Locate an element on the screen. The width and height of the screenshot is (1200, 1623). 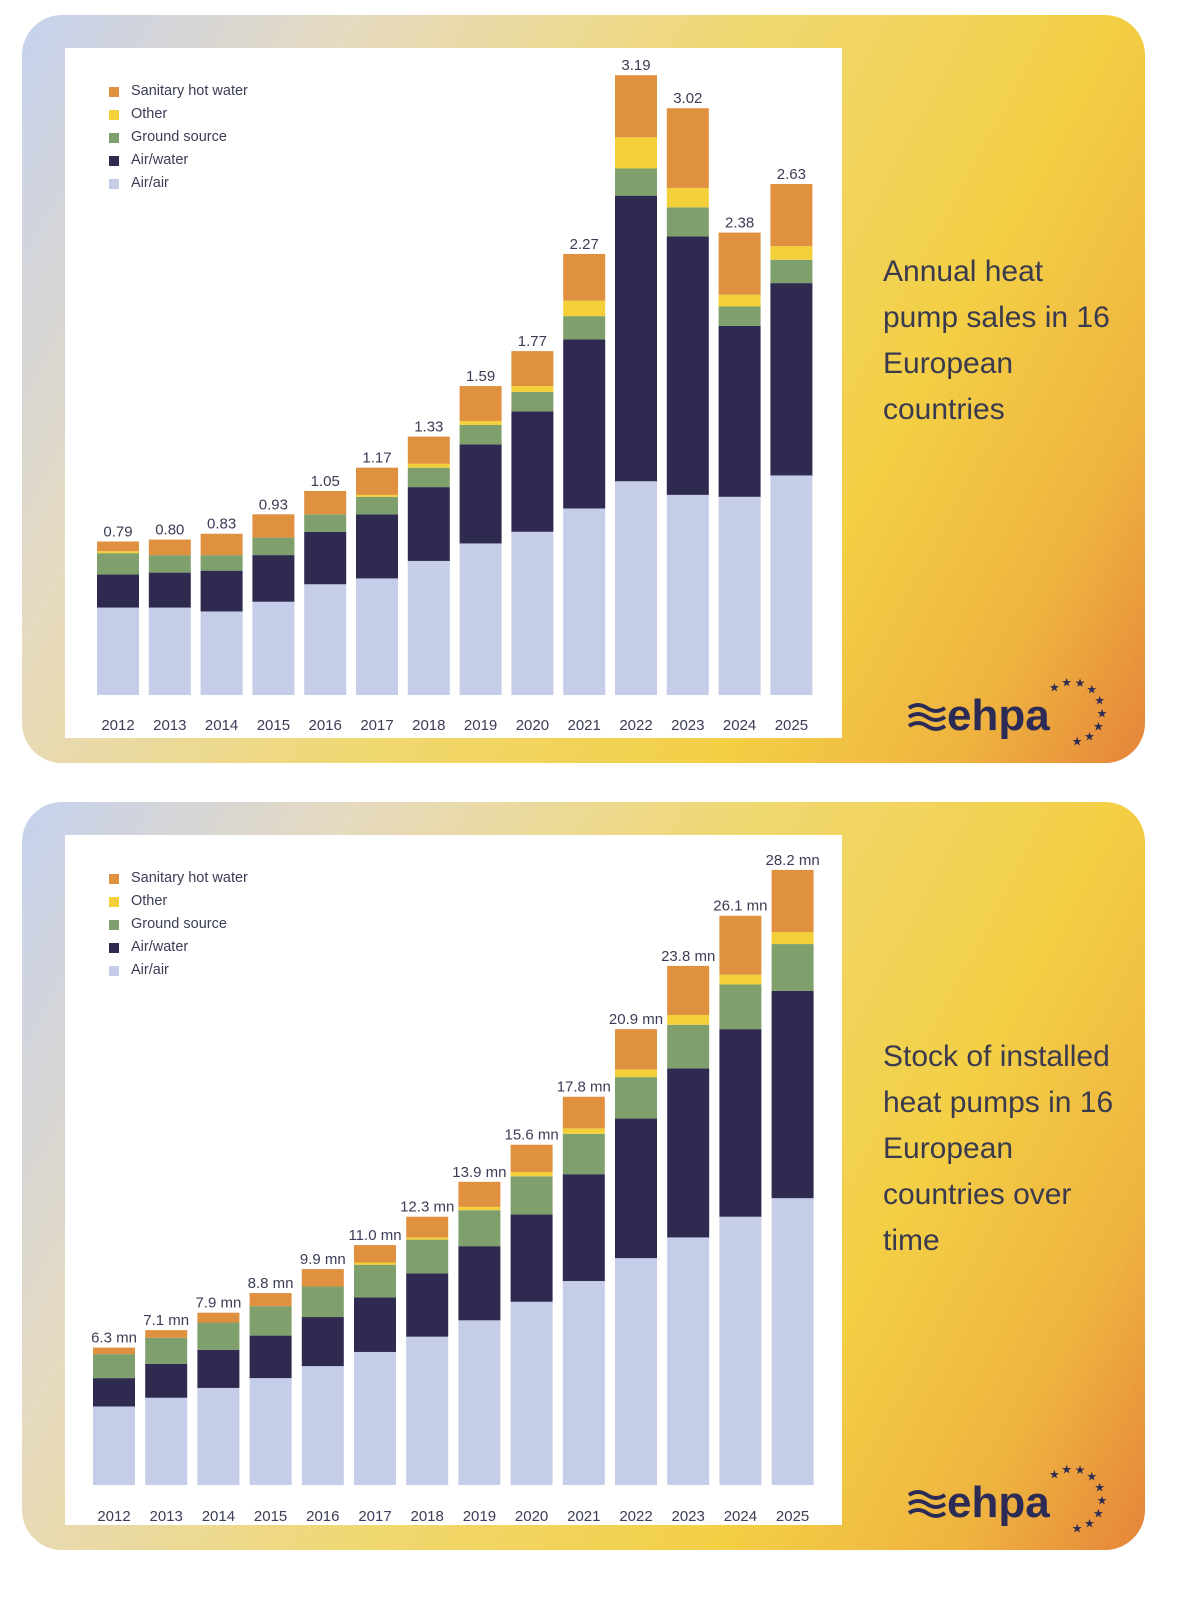
legend-item: Other is located at coordinates (178, 901).